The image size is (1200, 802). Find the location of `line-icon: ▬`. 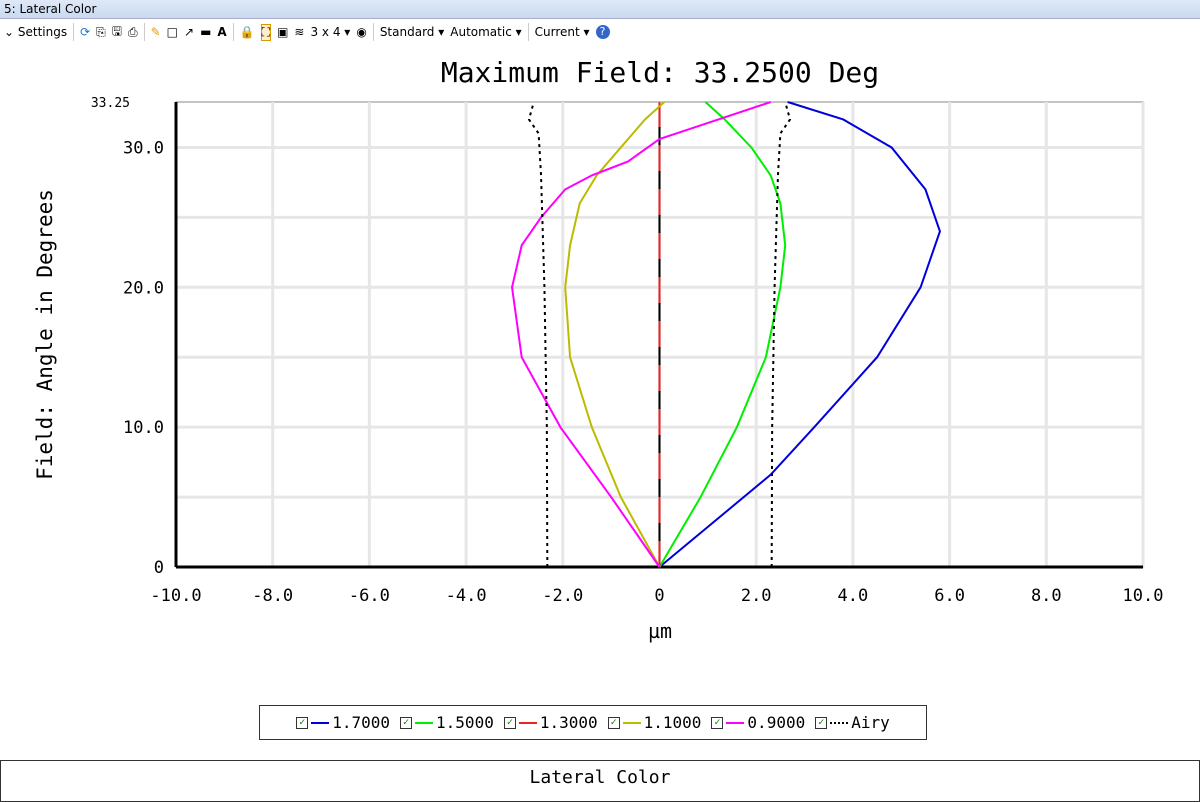

line-icon: ▬ is located at coordinates (206, 32).